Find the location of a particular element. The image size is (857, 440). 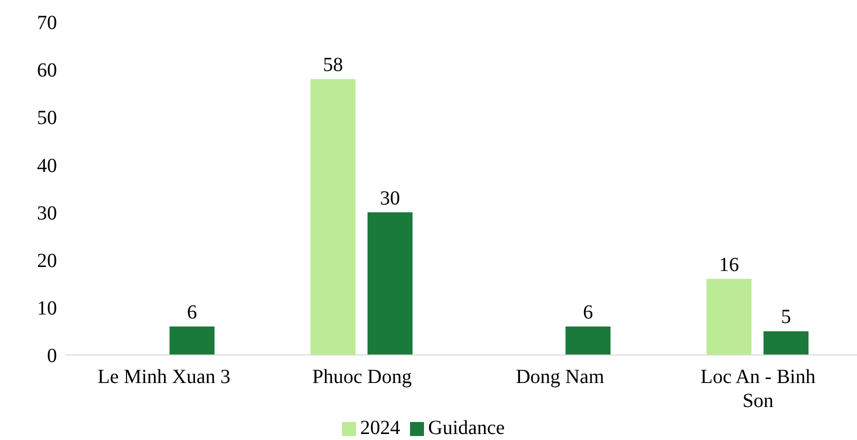

legend-label: 2024 is located at coordinates (380, 428).